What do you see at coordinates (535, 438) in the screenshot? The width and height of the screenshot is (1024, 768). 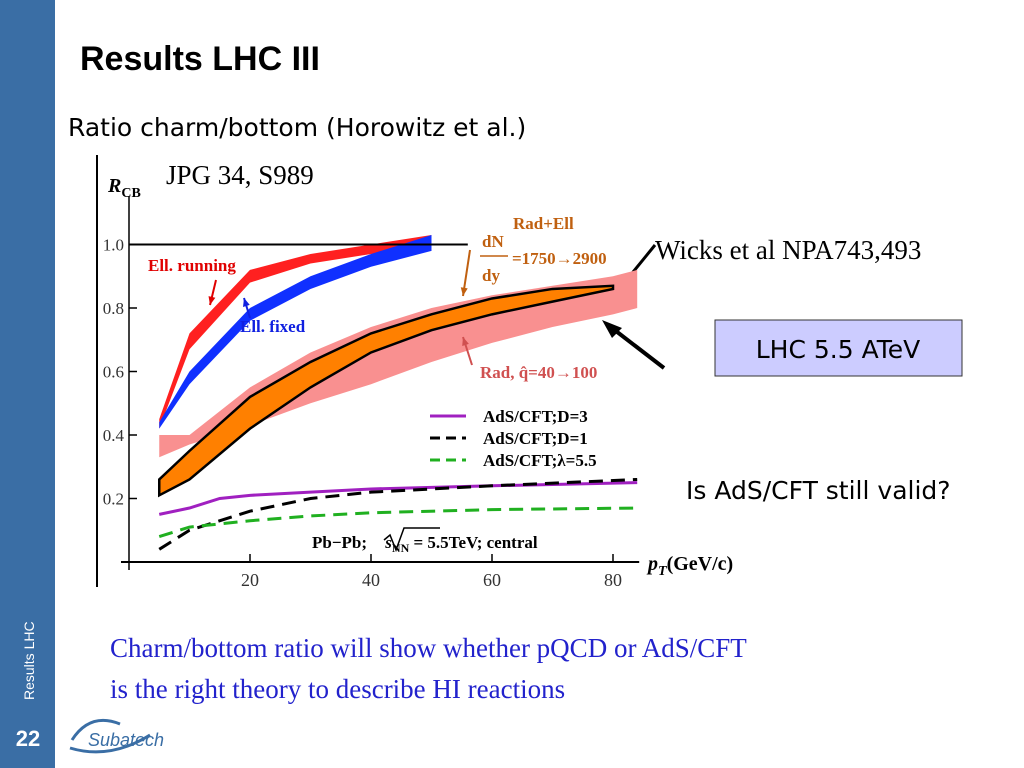 I see `legend-label: AdS/CFT;D=1` at bounding box center [535, 438].